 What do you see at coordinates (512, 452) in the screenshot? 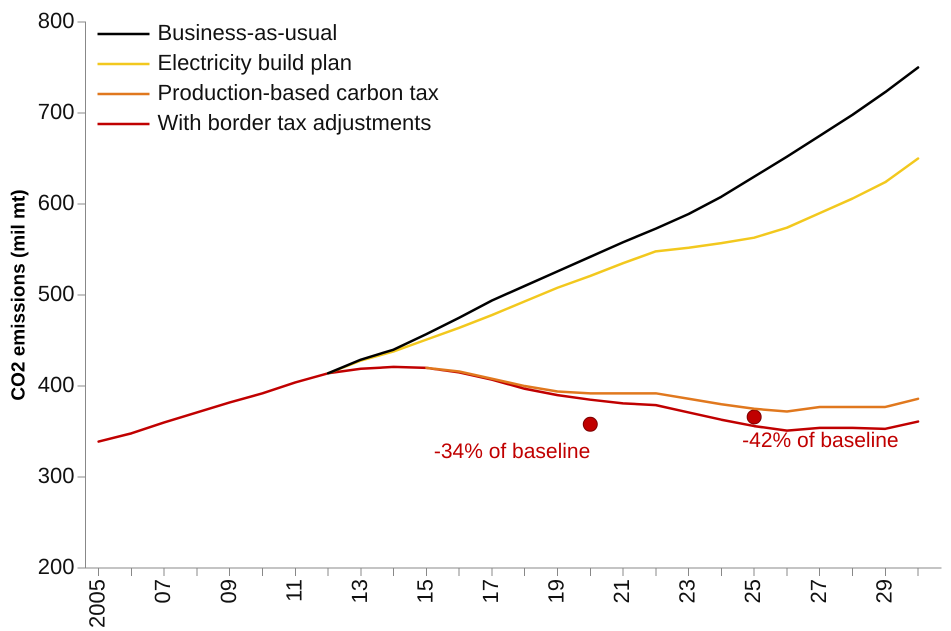
I see `annotation: -34% of baseline` at bounding box center [512, 452].